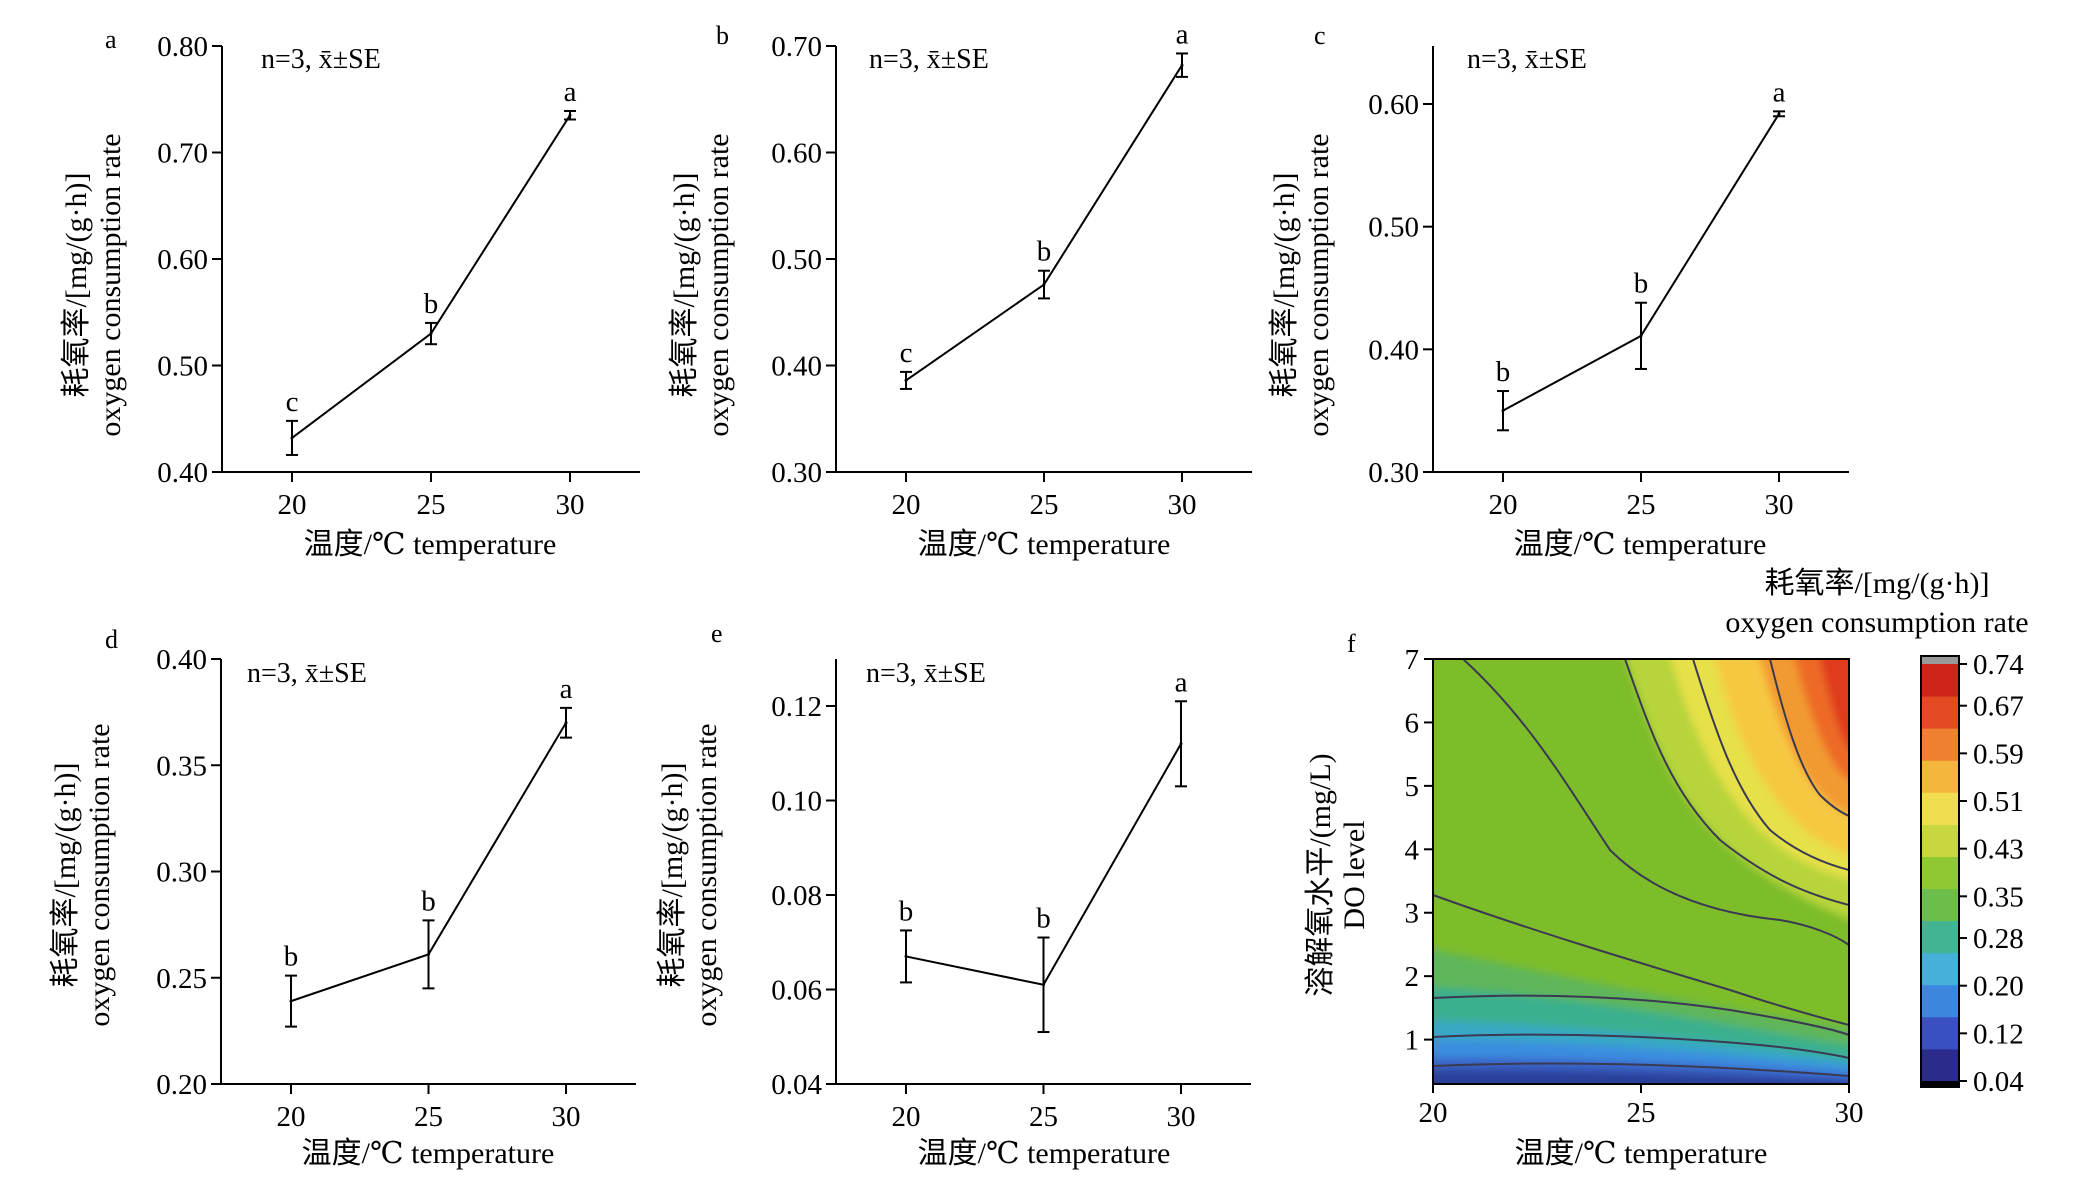  I want to click on panel-a-ylabel-en: oxygen consumption rate, so click(110, 284).